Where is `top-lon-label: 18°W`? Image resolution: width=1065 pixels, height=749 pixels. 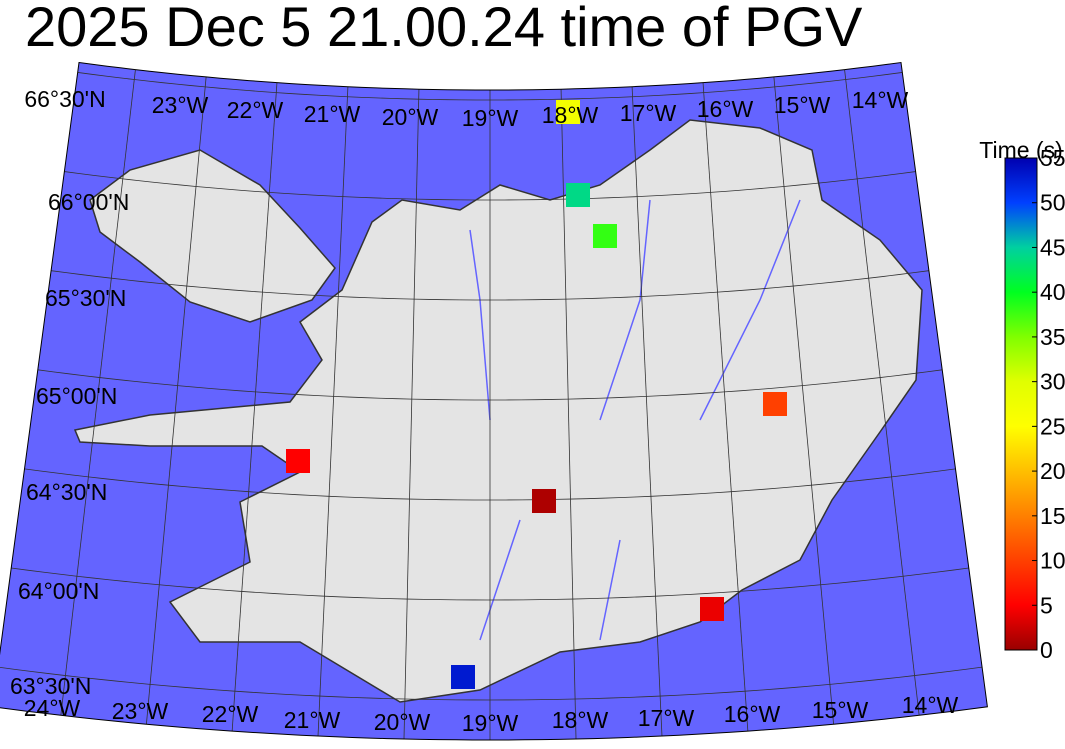
top-lon-label: 18°W is located at coordinates (570, 115).